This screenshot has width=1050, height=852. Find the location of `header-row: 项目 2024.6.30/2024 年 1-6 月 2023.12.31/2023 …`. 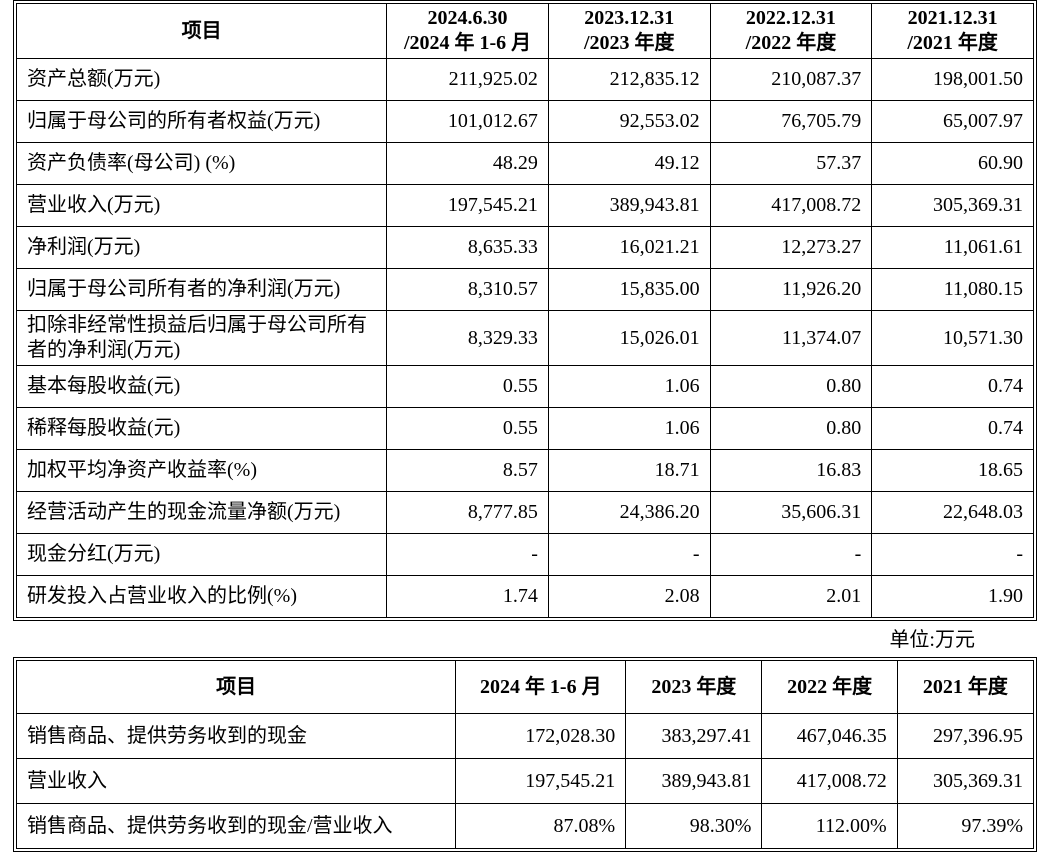

header-row: 项目 2024.6.30/2024 年 1-6 月 2023.12.31/2023 … is located at coordinates (524, 31).